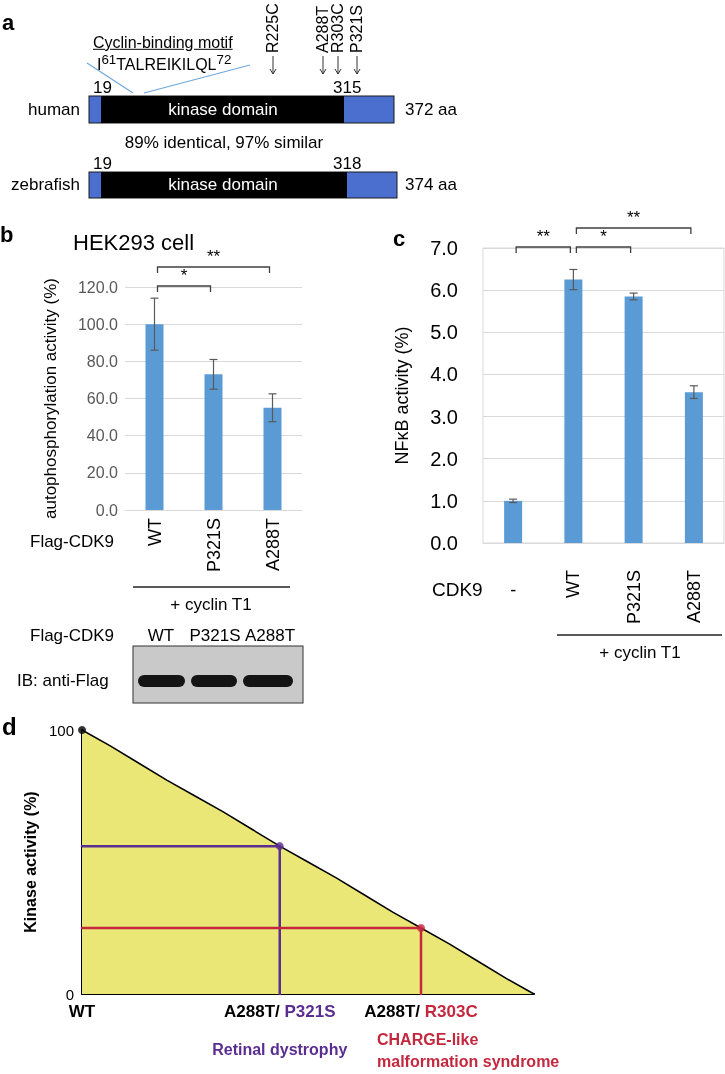 The height and width of the screenshot is (1074, 725). What do you see at coordinates (402, 395) in the screenshot?
I see `y-axis-title: NFκB activity (%)` at bounding box center [402, 395].